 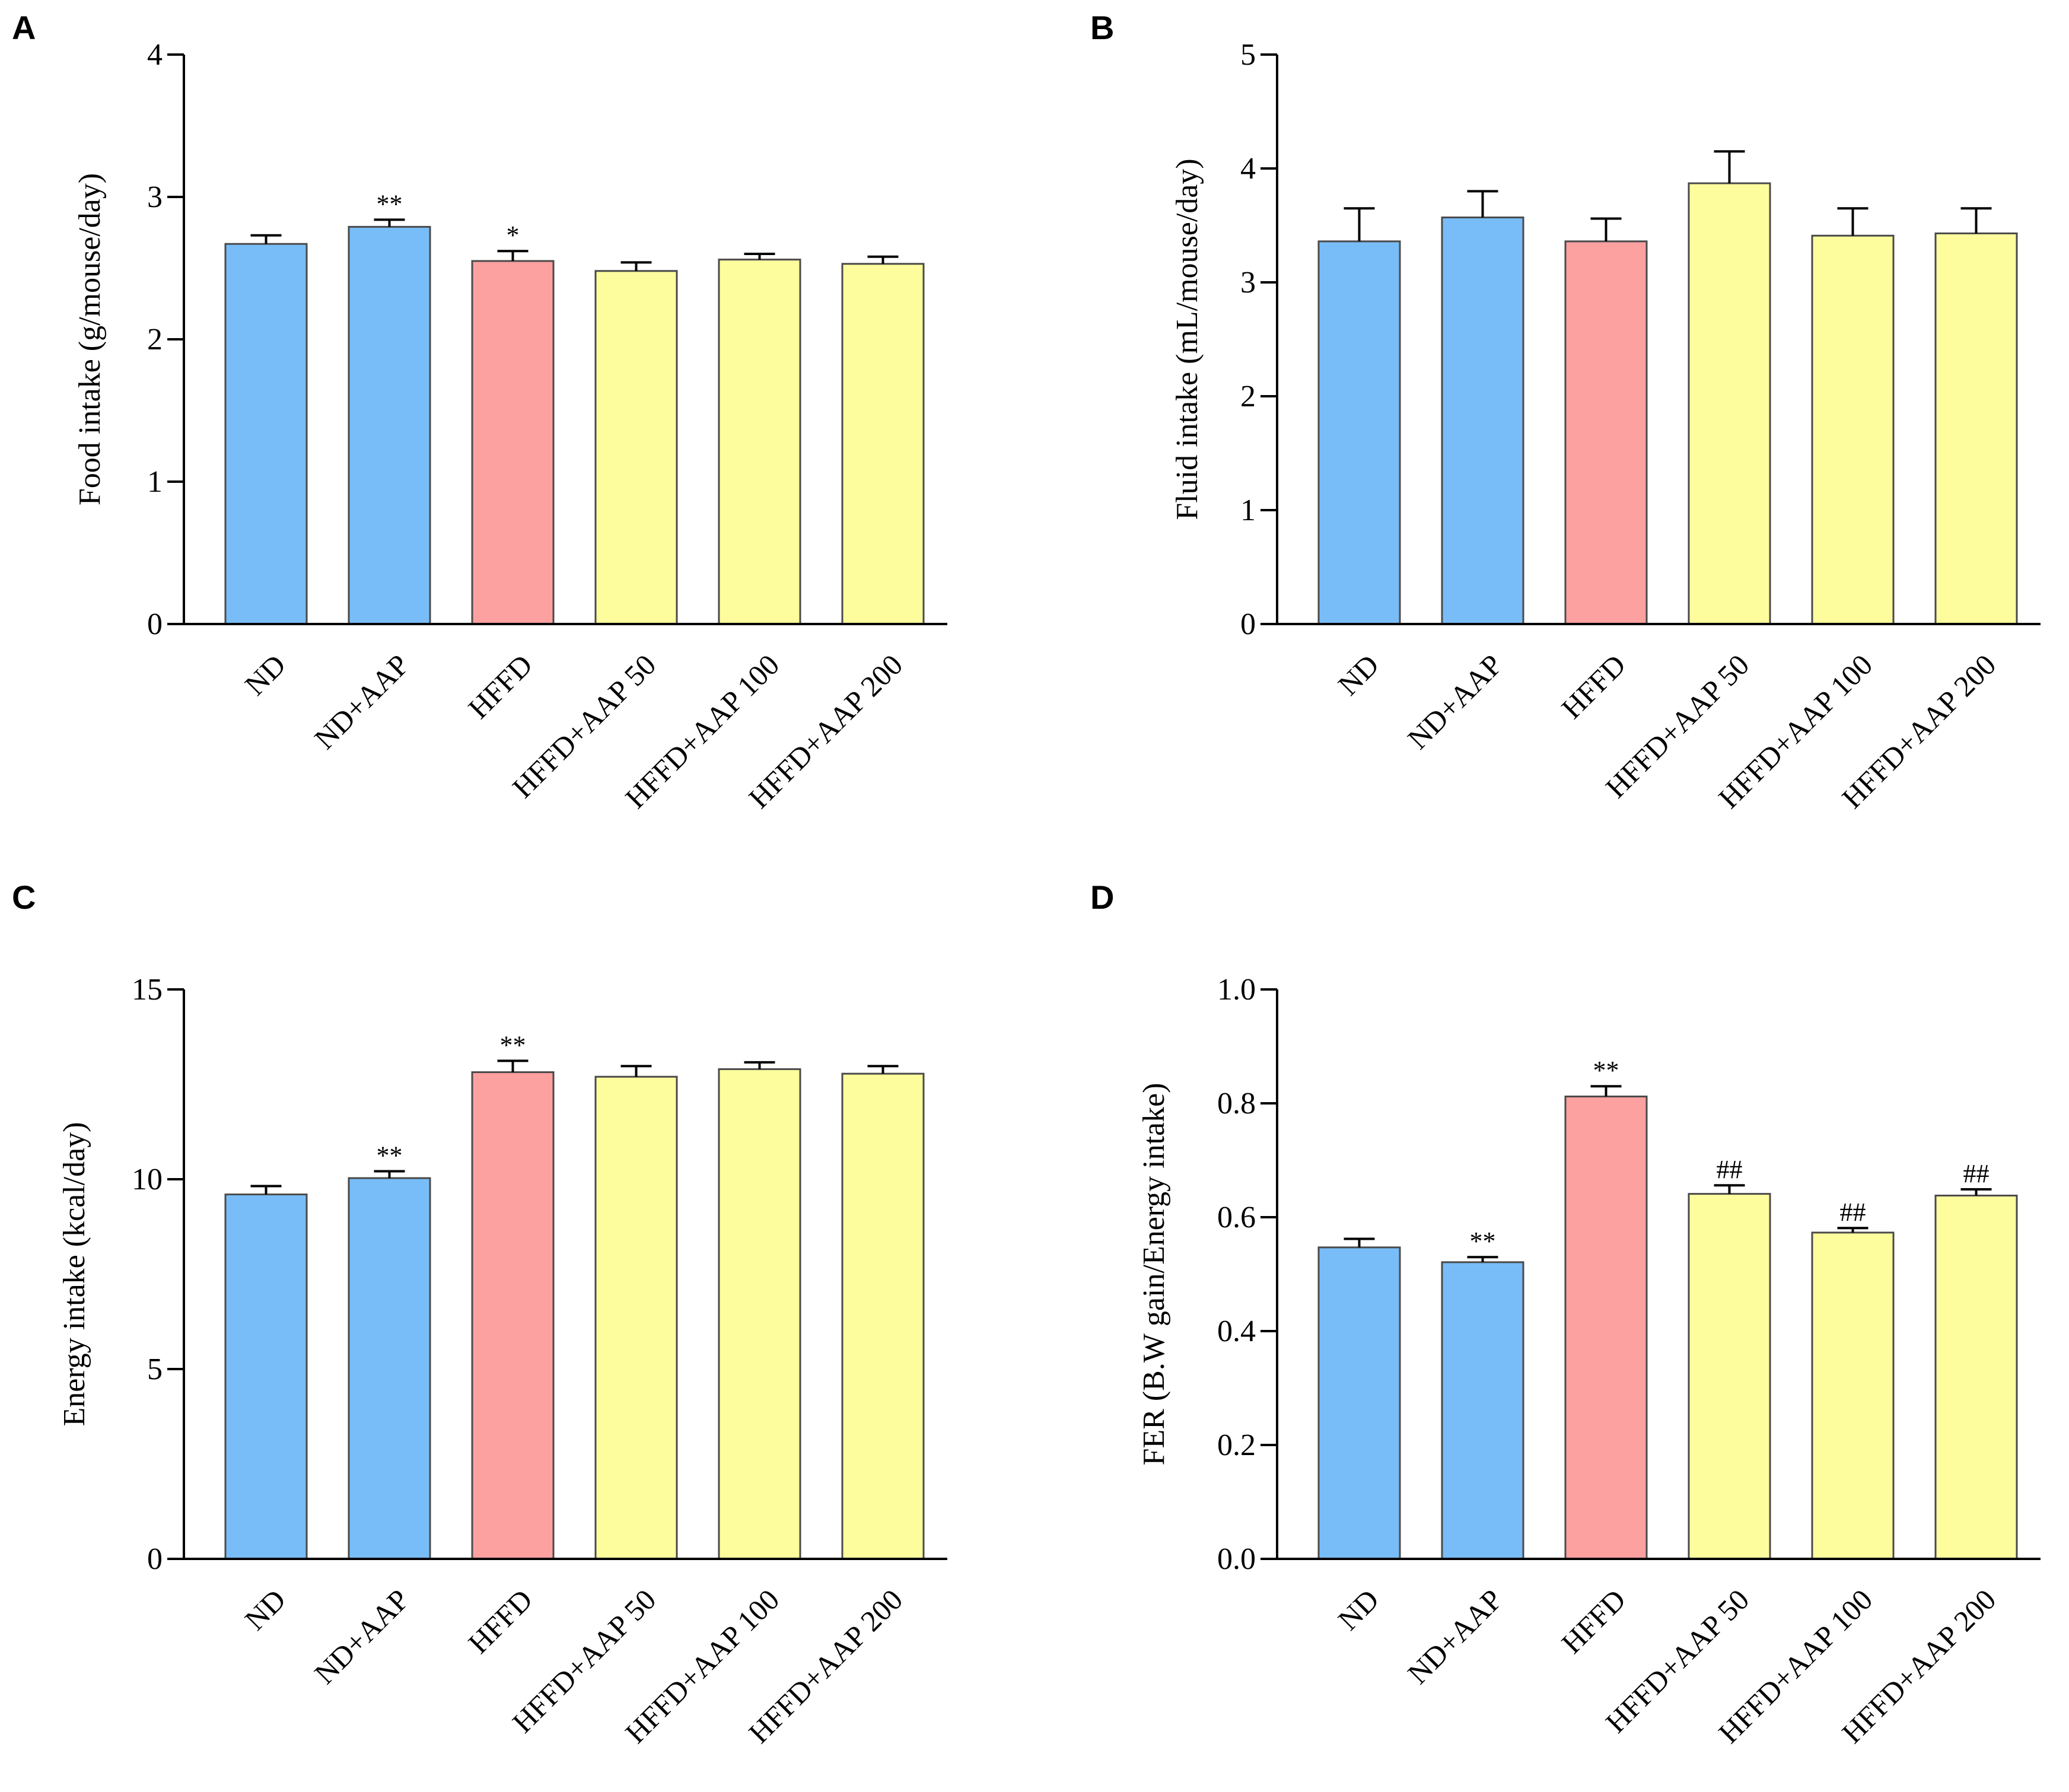 What do you see at coordinates (1236, 1559) in the screenshot?
I see `y-tick-label: 0.0` at bounding box center [1236, 1559].